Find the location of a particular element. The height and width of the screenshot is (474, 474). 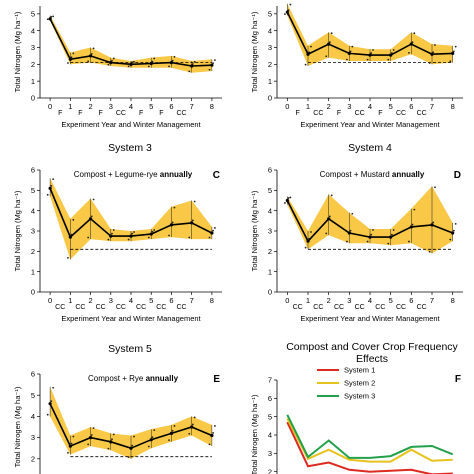

chart-title: Compost and Cover Crop Frequency Effects is located at coordinates (372, 353).